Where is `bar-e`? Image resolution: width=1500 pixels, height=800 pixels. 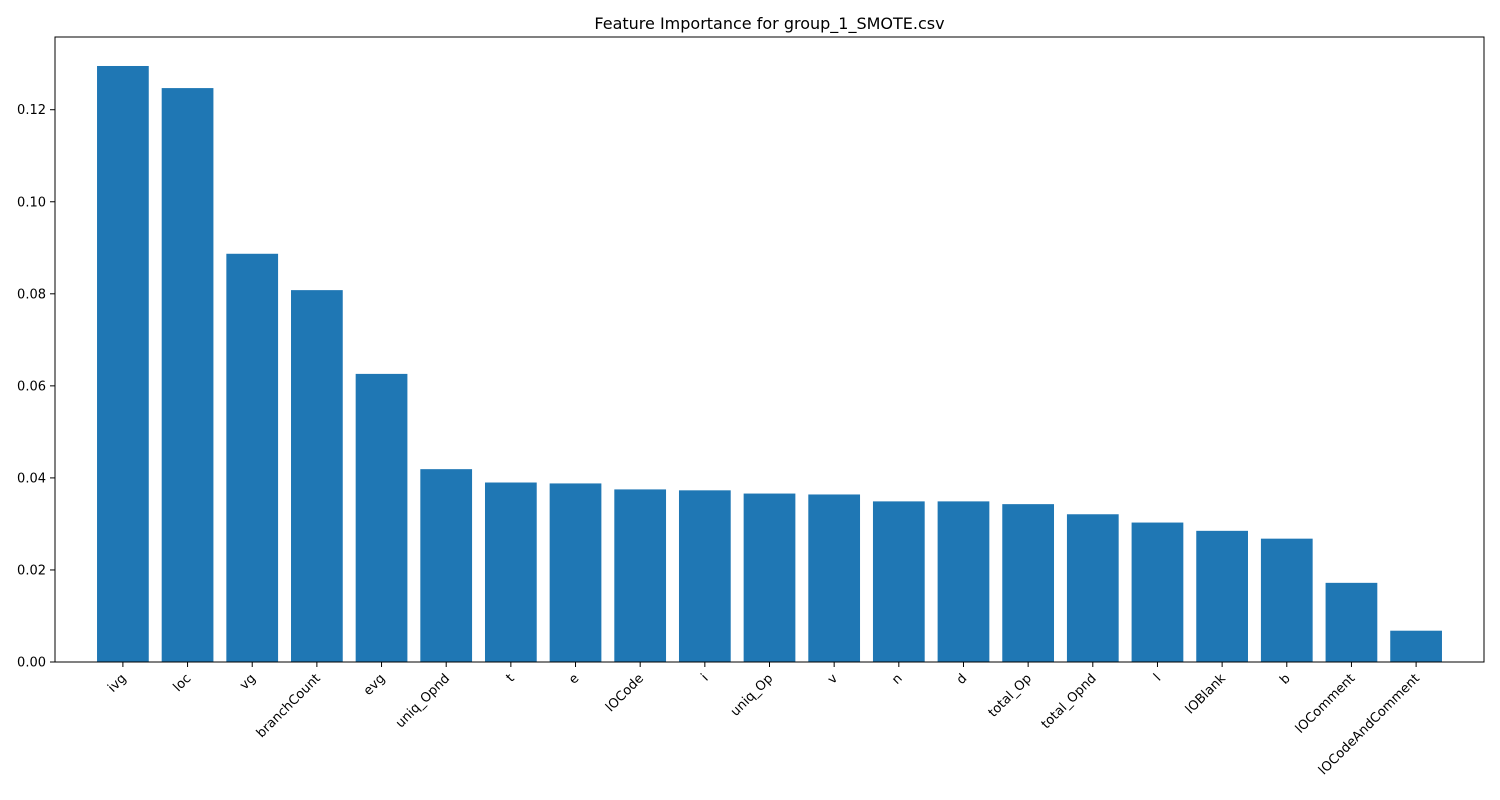 bar-e is located at coordinates (575, 572).